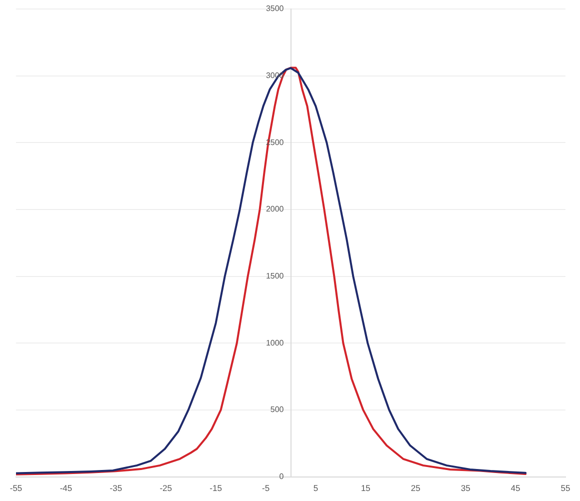 This screenshot has height=501, width=580. What do you see at coordinates (281, 477) in the screenshot?
I see `y-tick-label: 0` at bounding box center [281, 477].